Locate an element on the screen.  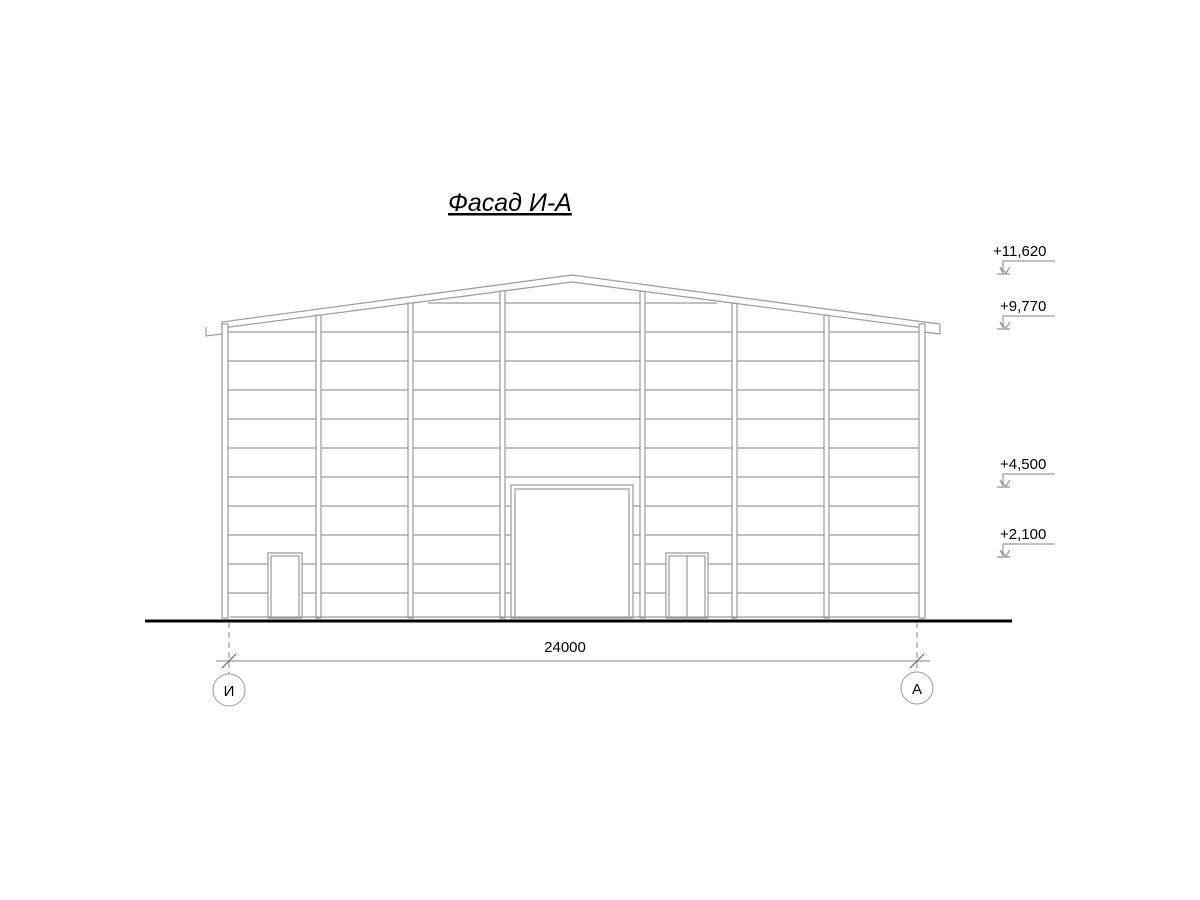
axis-label-left: И is located at coordinates (229, 691).